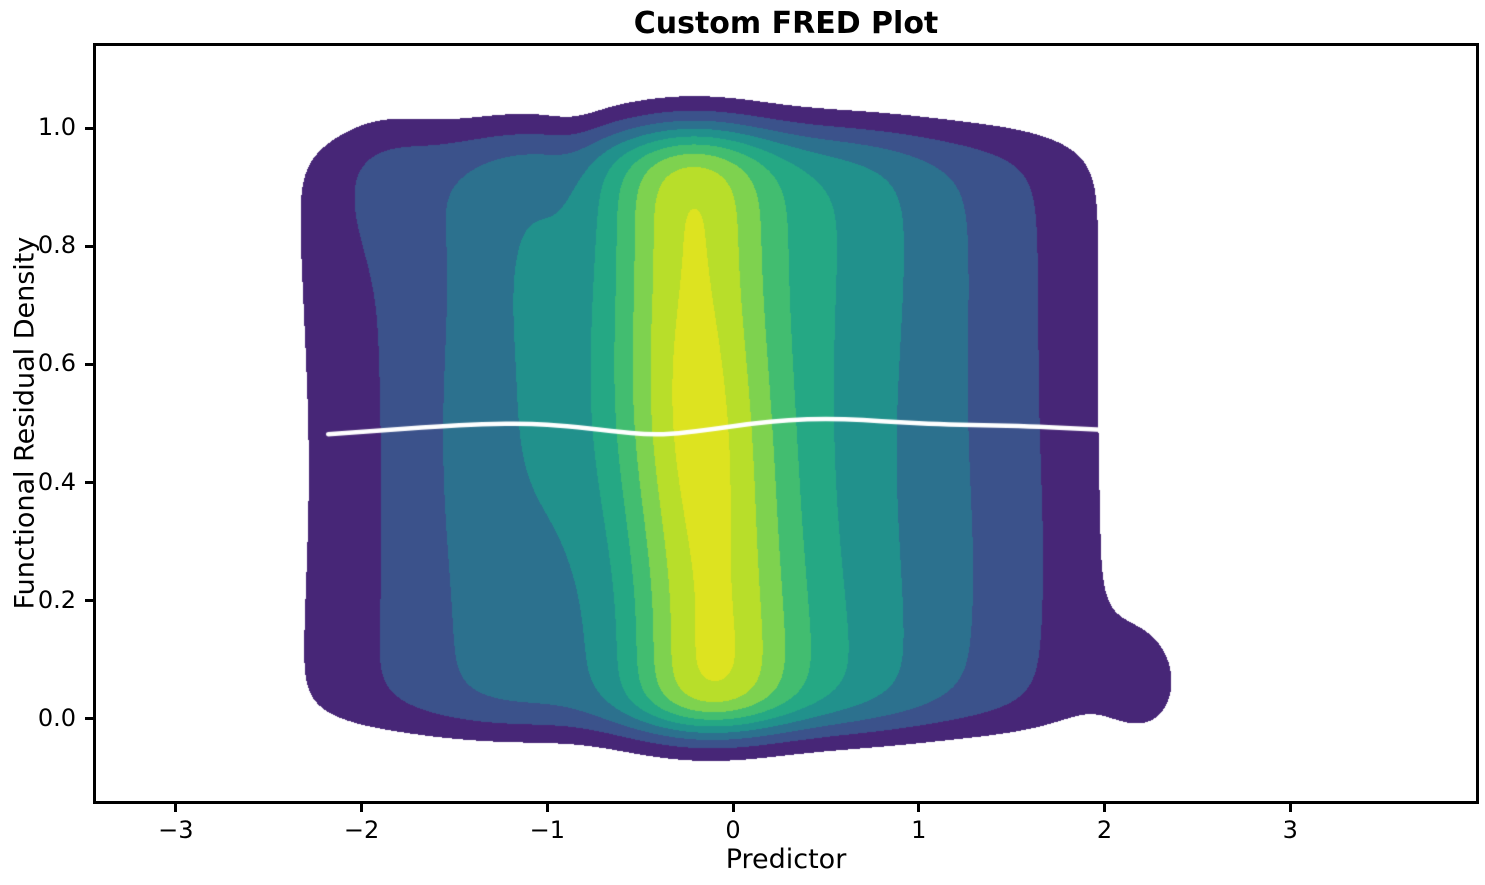 Image resolution: width=1485 pixels, height=885 pixels. What do you see at coordinates (56, 599) in the screenshot?
I see `y-tick-label: 0.2` at bounding box center [56, 599].